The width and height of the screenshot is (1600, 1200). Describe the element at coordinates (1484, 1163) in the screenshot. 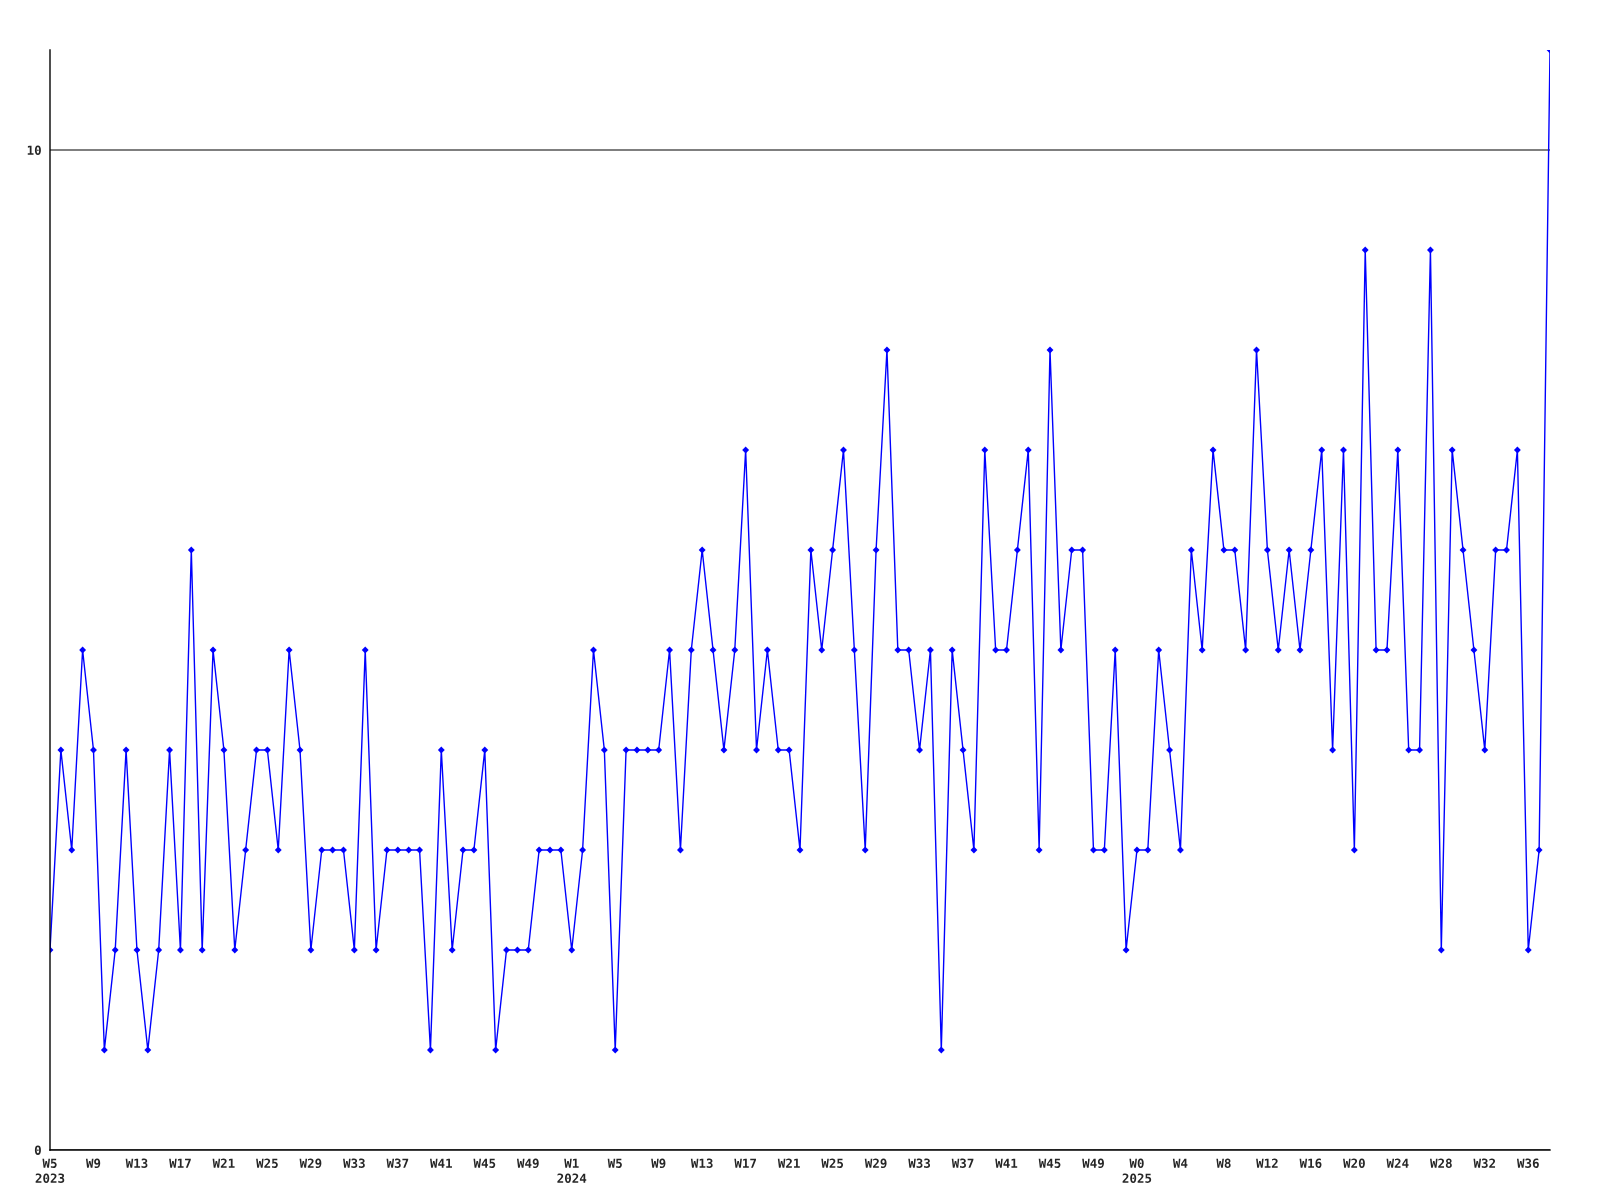

I see `x-tick-label: W32` at that location.